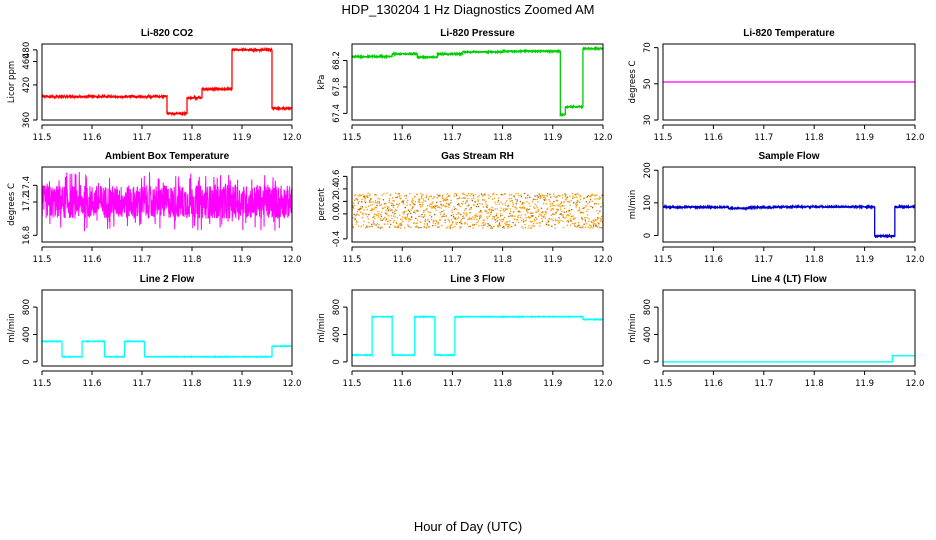 This screenshot has height=540, width=936. What do you see at coordinates (322, 204) in the screenshot?
I see `y-axis-label: percent` at bounding box center [322, 204].